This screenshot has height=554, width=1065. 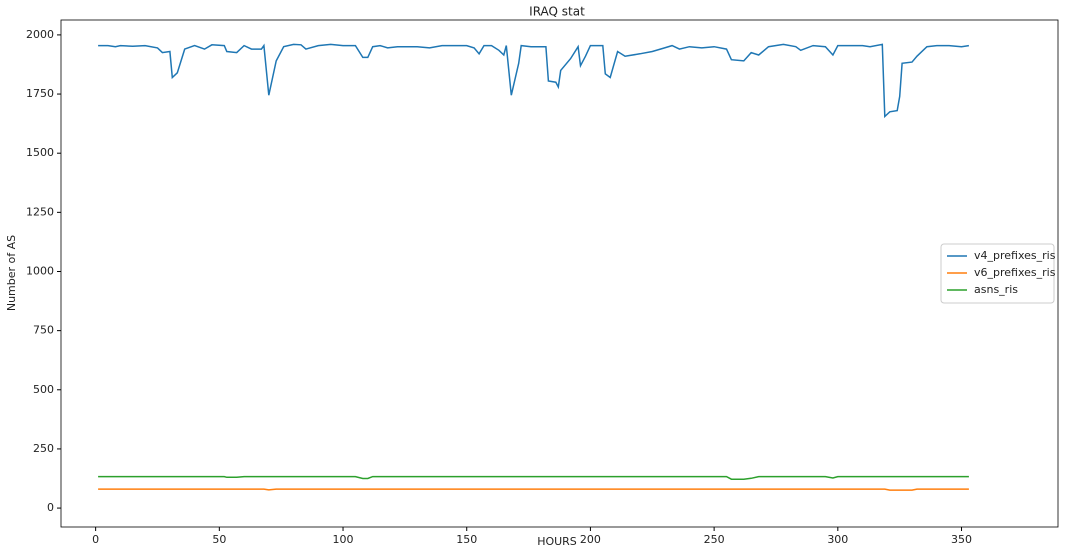 I want to click on x-tick-label: 0, so click(x=95, y=539).